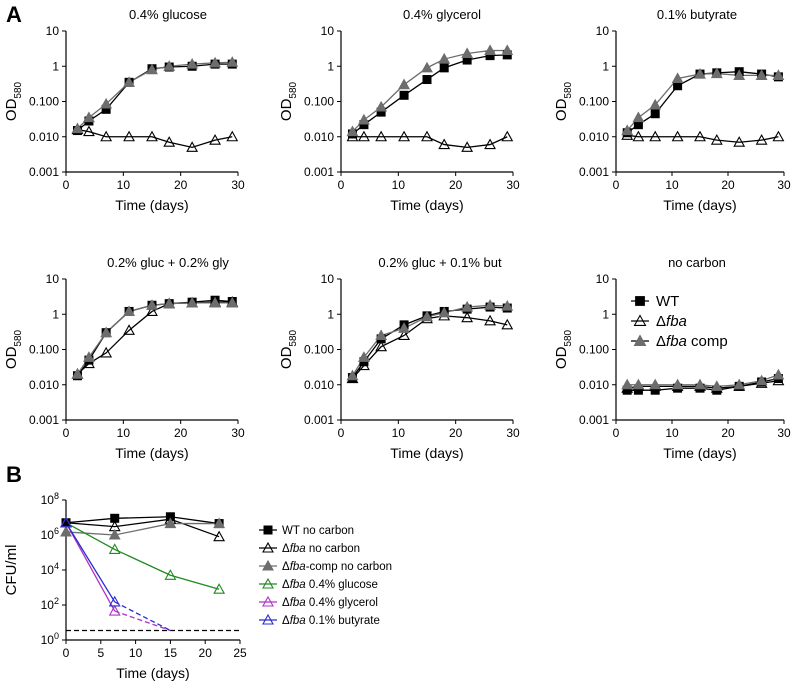  I want to click on legend-panel-a: WT Δfba Δfba comp, so click(679, 321).